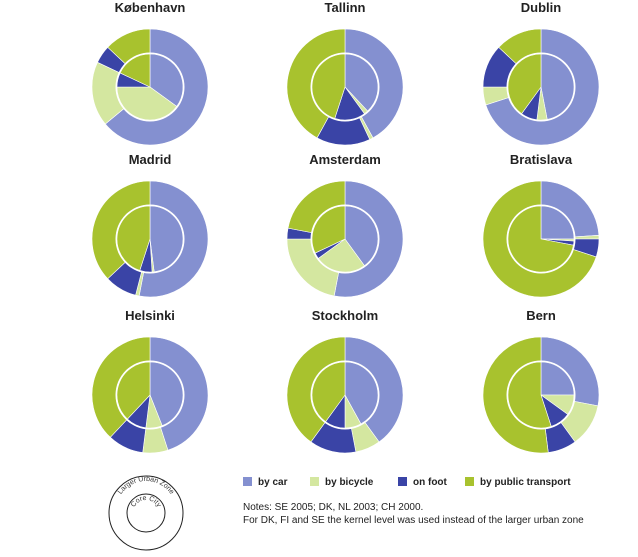 The height and width of the screenshot is (557, 638). I want to click on legend-swatch-public-transport, so click(469, 481).